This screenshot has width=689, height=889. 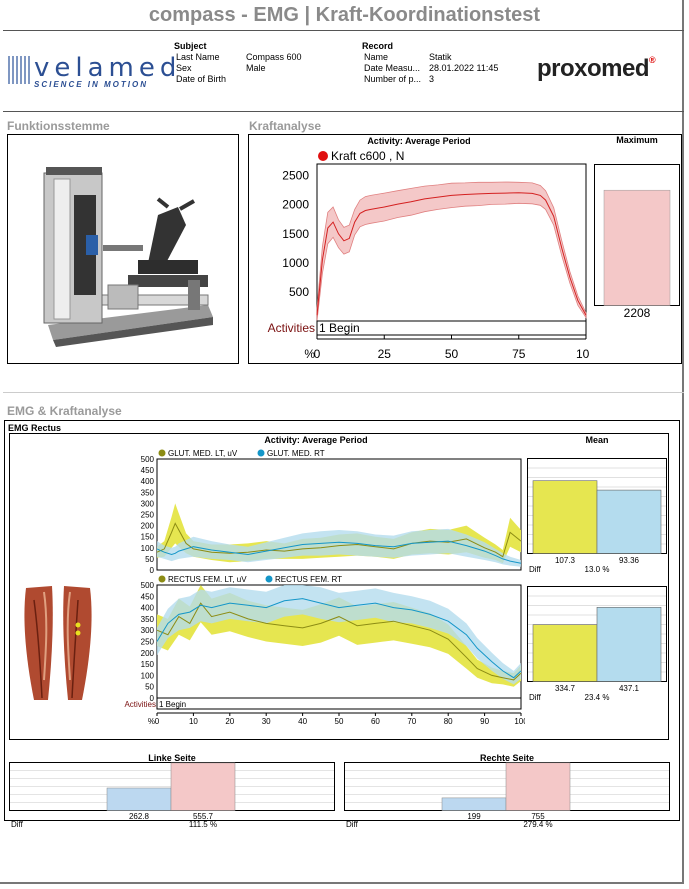 What do you see at coordinates (157, 721) in the screenshot?
I see `rectus-x-tick-label: 0` at bounding box center [157, 721].